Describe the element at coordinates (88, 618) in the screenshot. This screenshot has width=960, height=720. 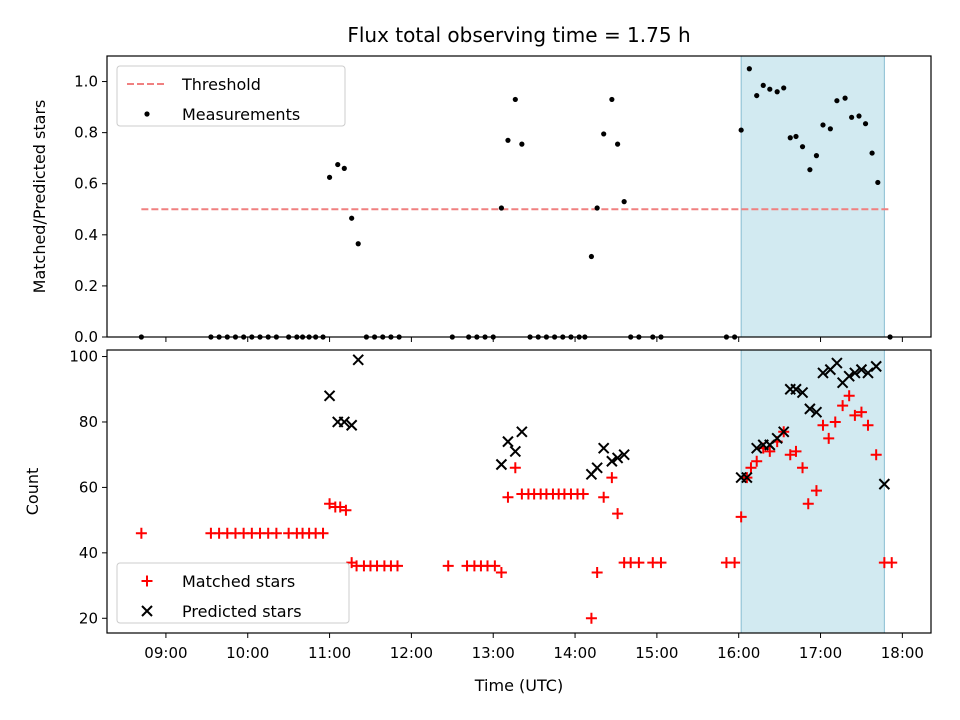
I see `y-tick-label: 20` at that location.